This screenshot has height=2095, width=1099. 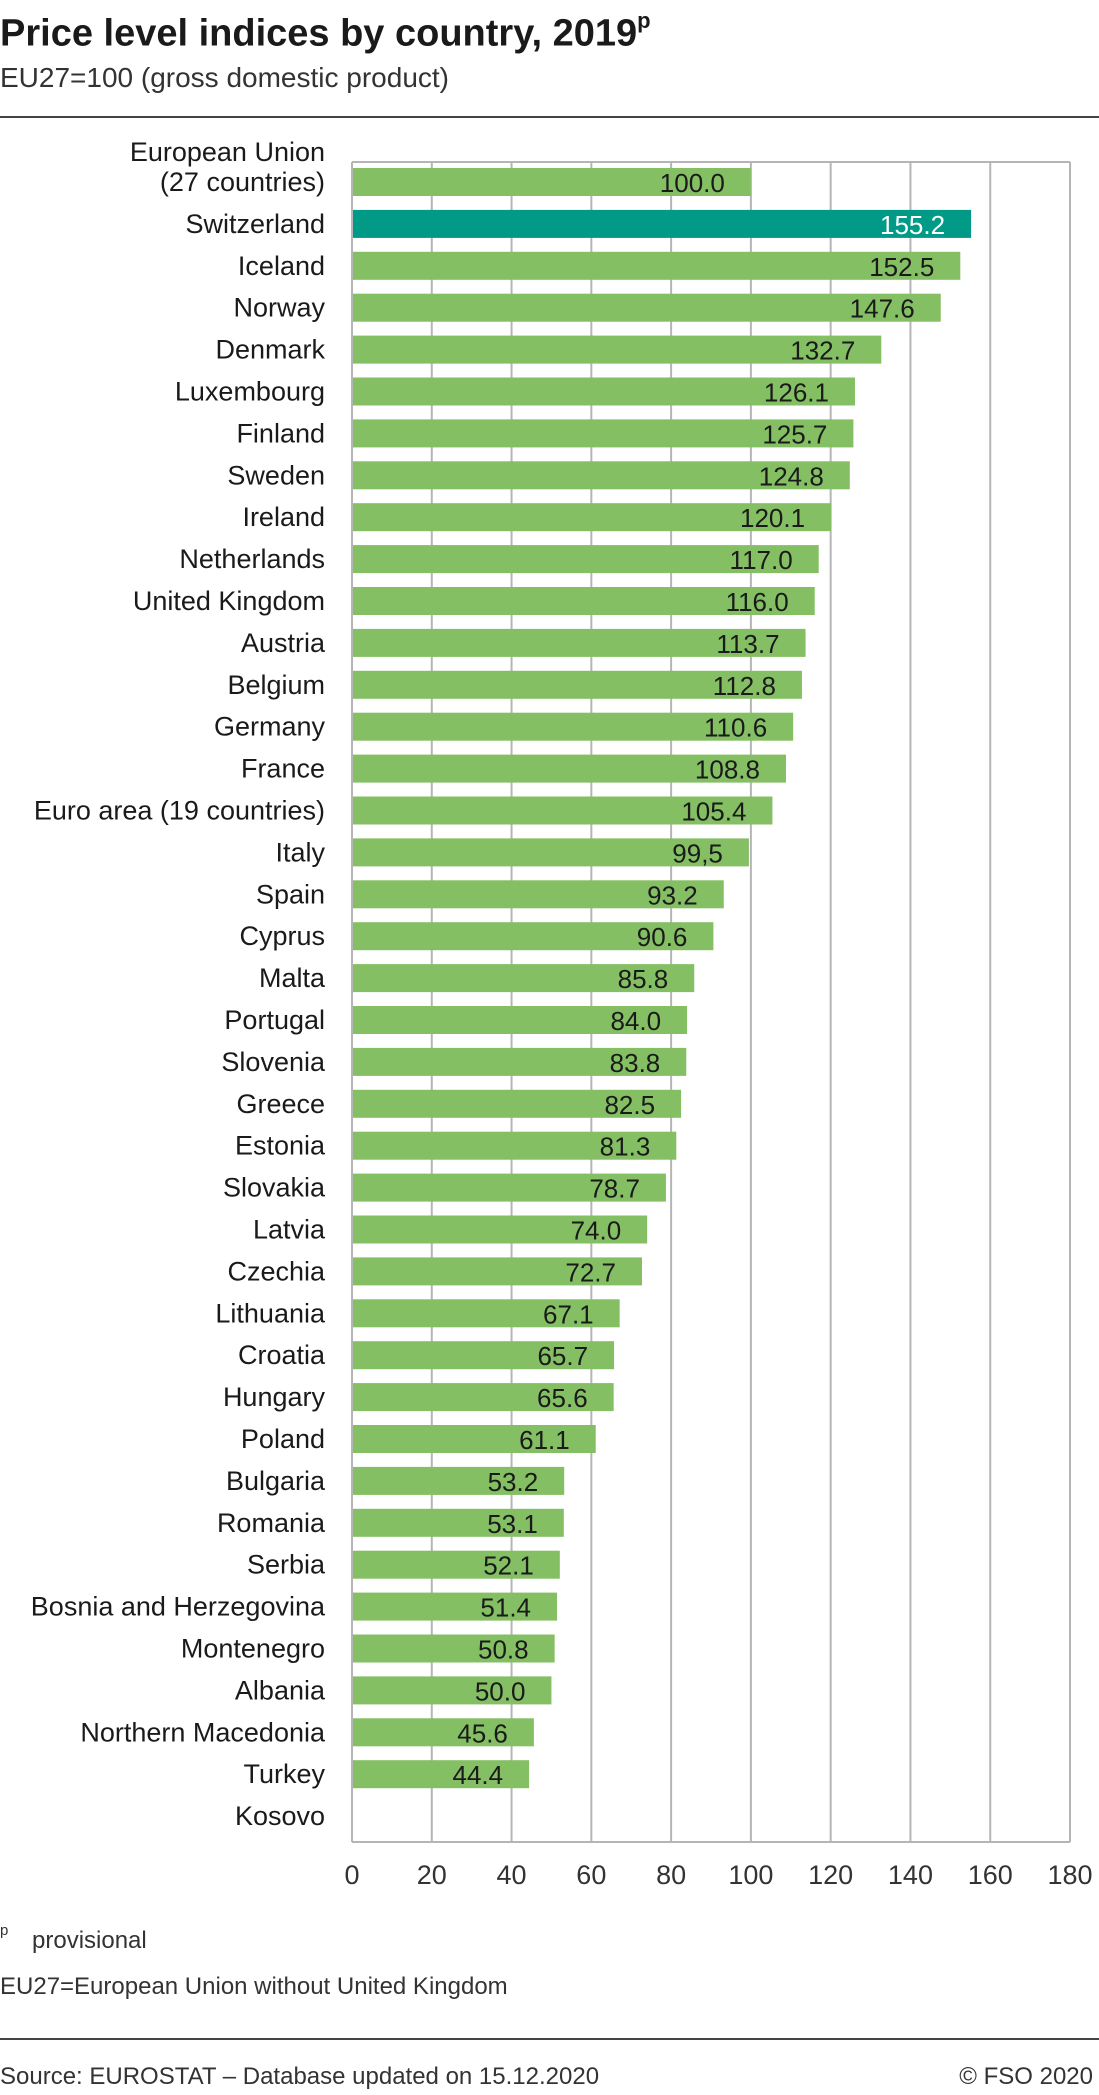 I want to click on category-label: Estonia, so click(x=280, y=1146).